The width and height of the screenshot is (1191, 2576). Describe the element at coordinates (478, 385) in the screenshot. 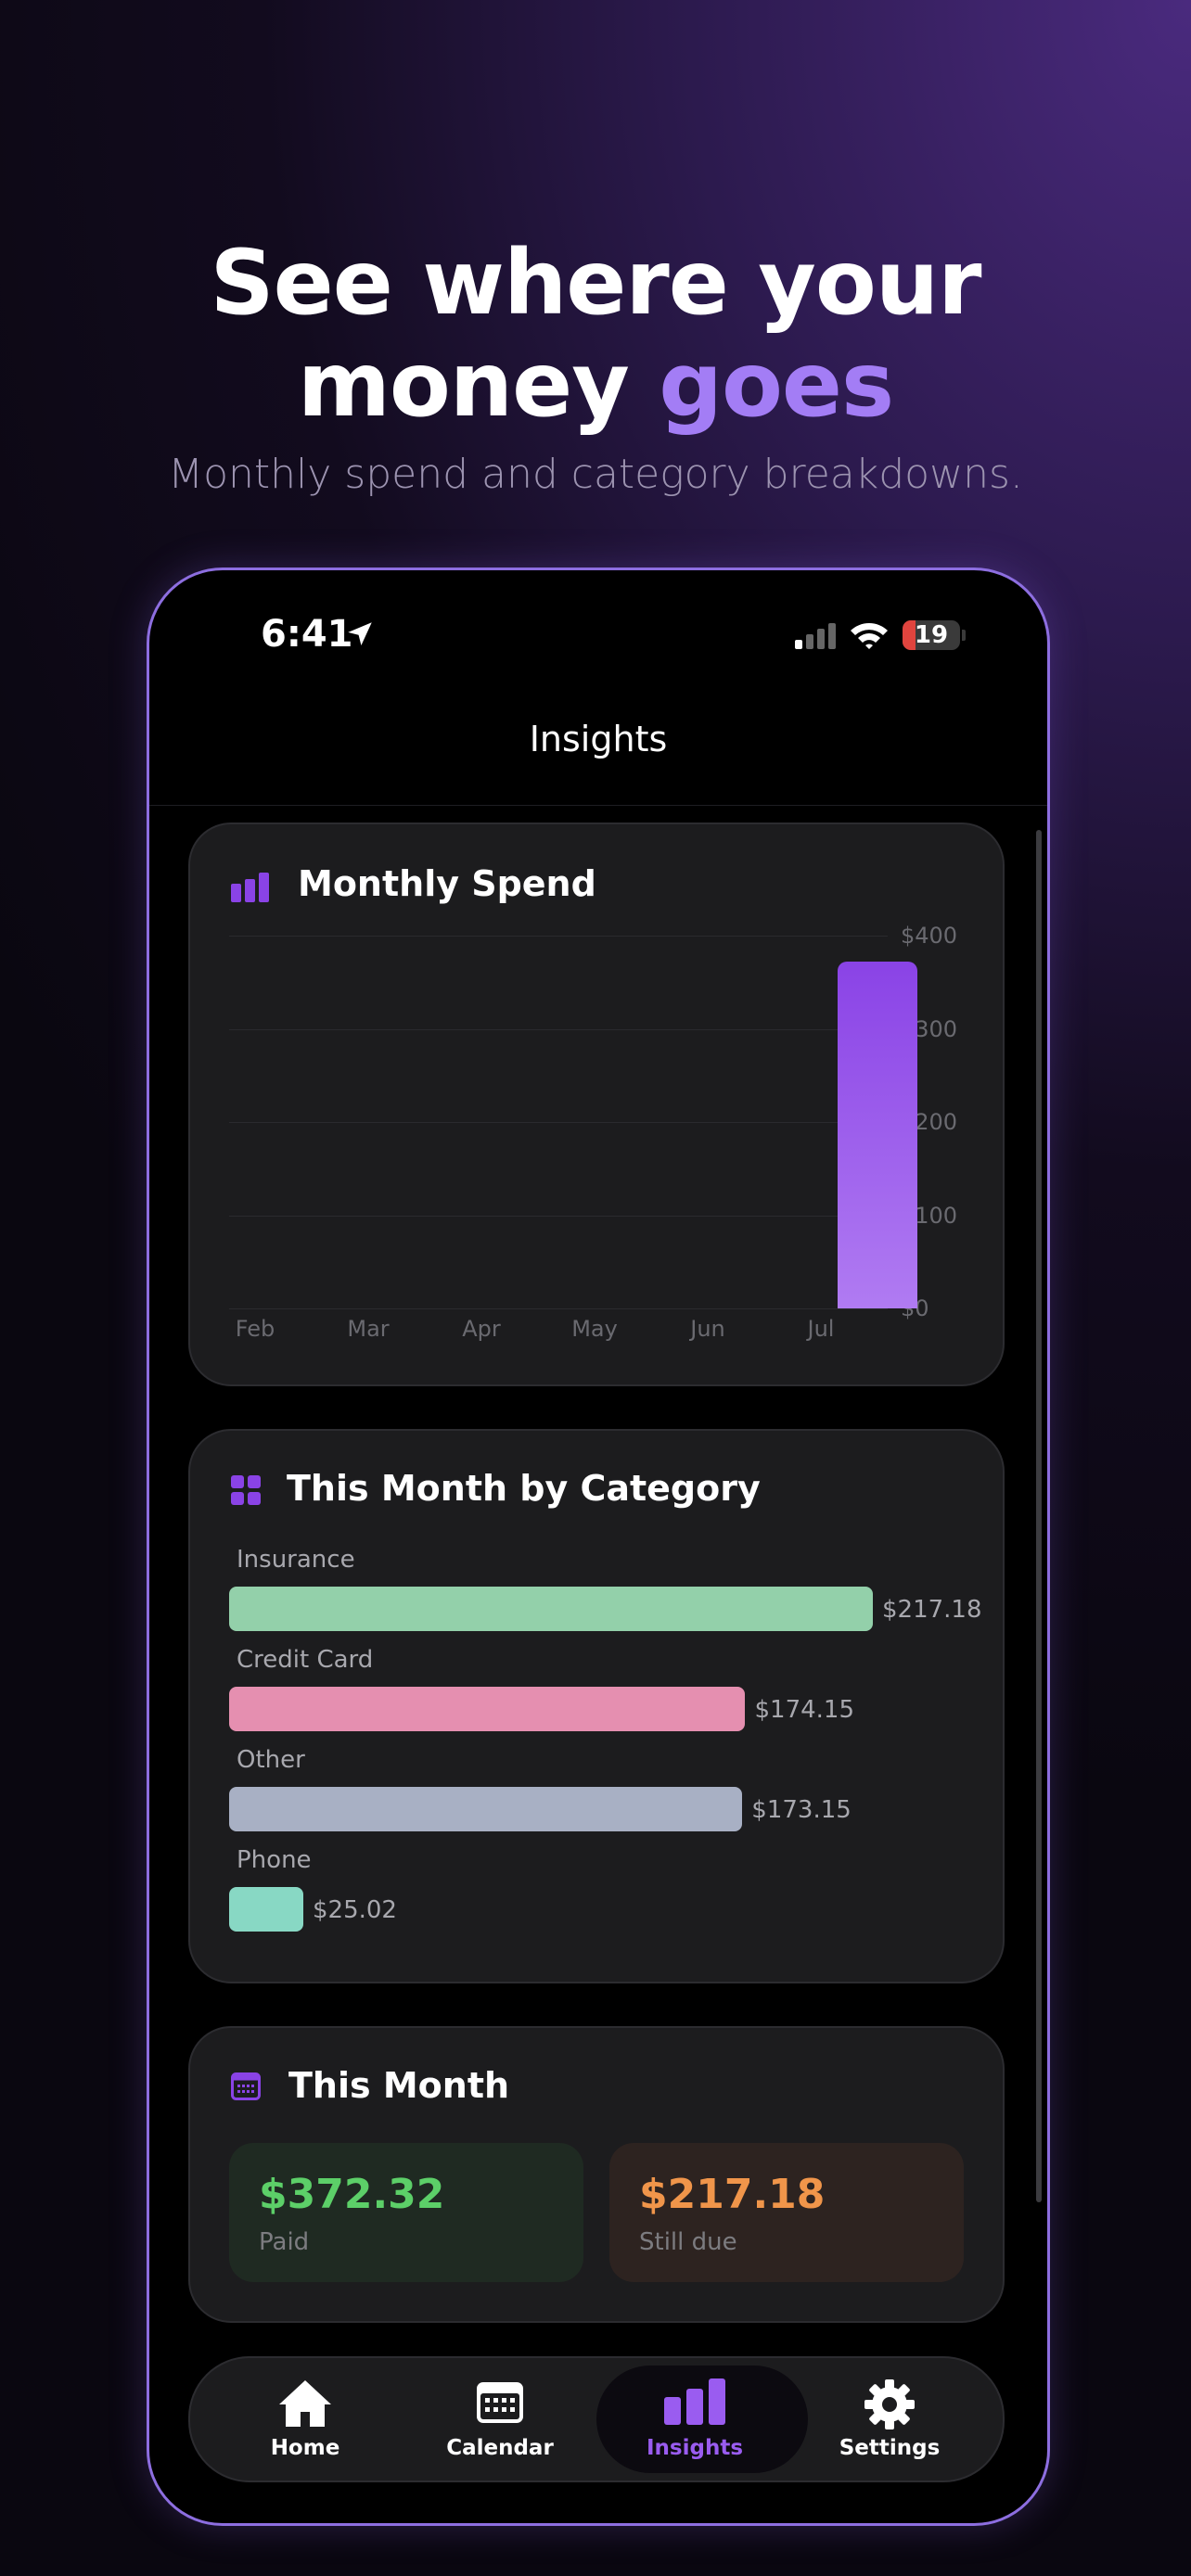

I see `hero-title-line2: money` at that location.